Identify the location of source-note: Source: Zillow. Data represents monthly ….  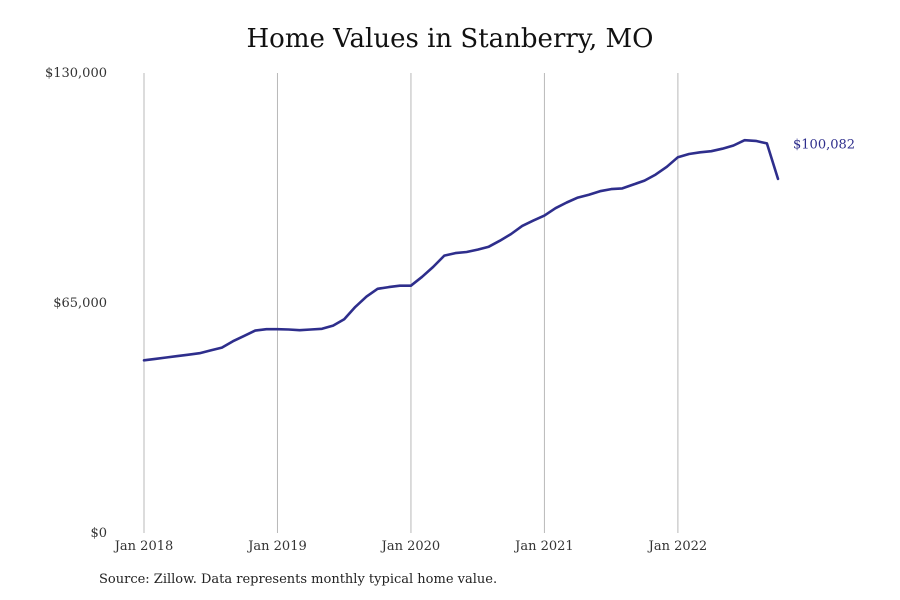
(298, 579).